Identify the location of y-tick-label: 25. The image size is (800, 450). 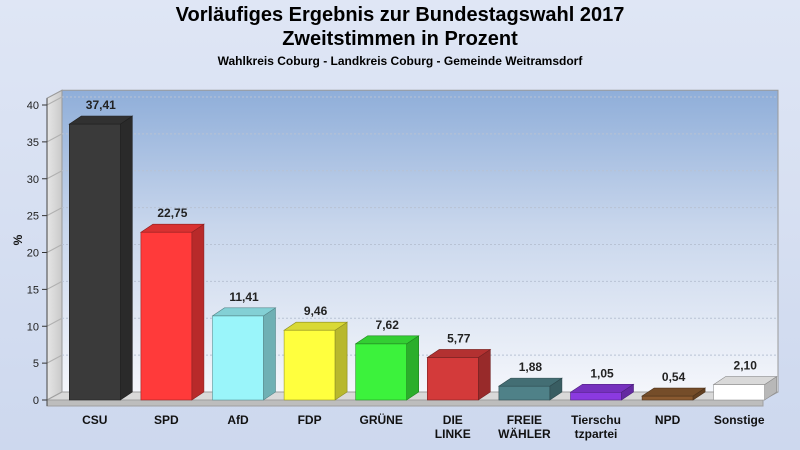
(33, 217).